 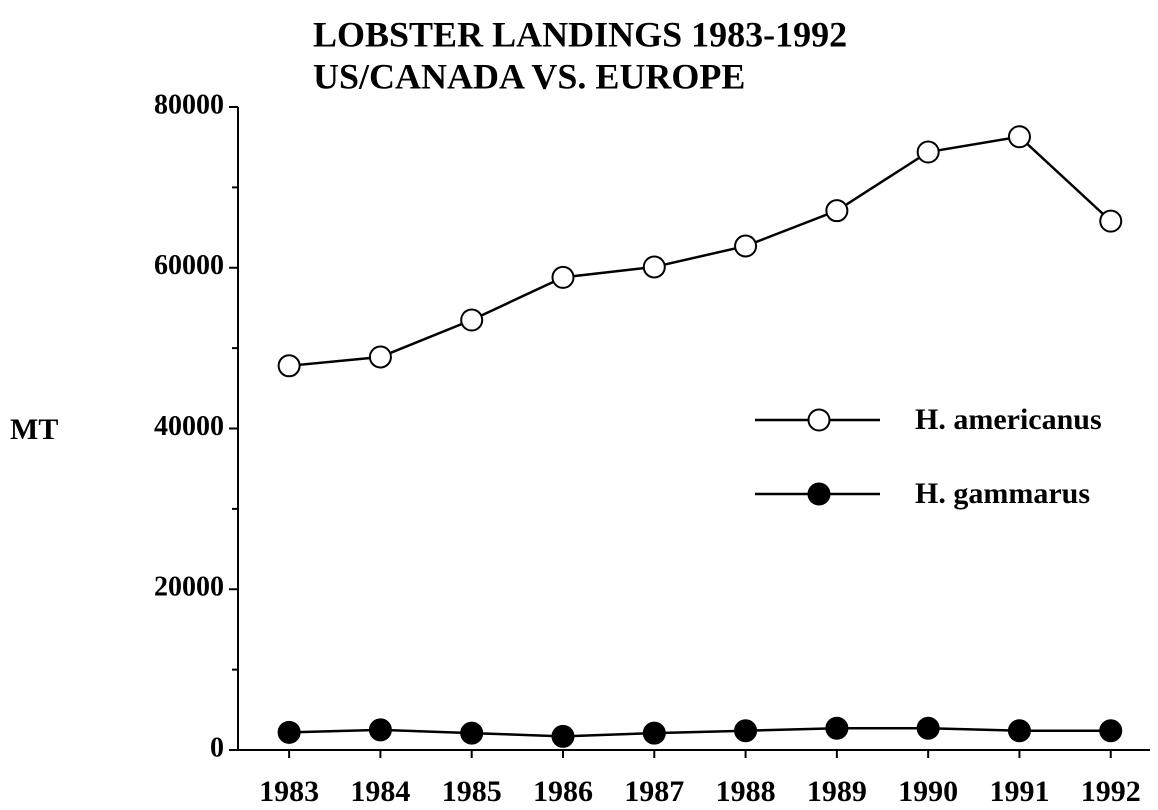 I want to click on x-tick-label: 1991, so click(x=1019, y=791).